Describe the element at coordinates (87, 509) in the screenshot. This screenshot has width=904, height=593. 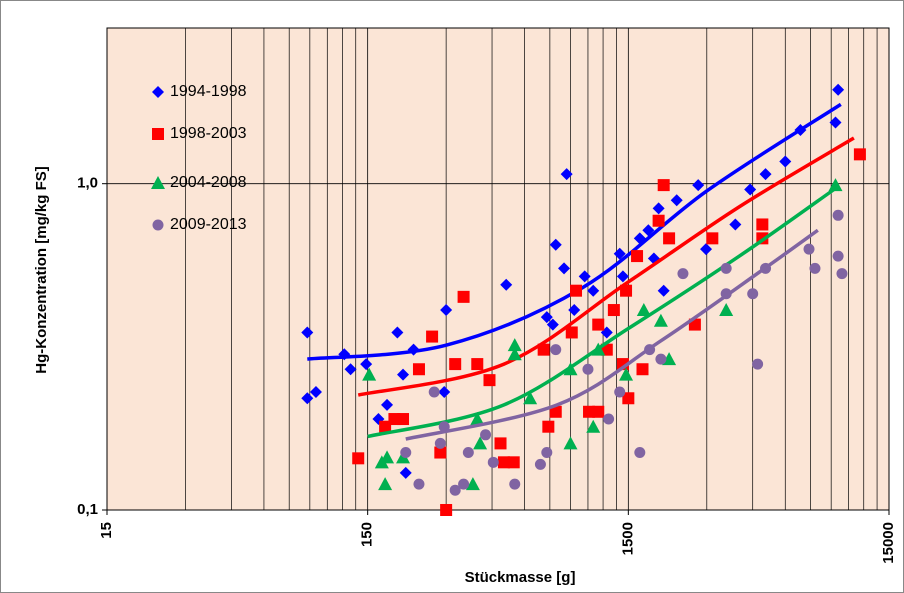
I see `y-tick-label: 0,1` at that location.